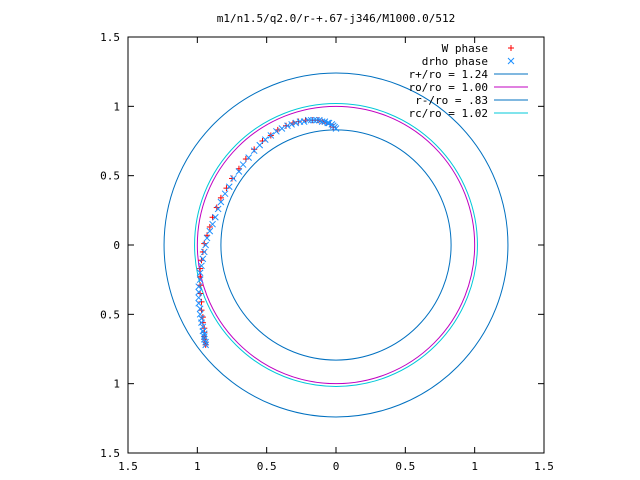 The width and height of the screenshot is (640, 480). Describe the element at coordinates (544, 466) in the screenshot. I see `x-tick-label: 1.5` at that location.